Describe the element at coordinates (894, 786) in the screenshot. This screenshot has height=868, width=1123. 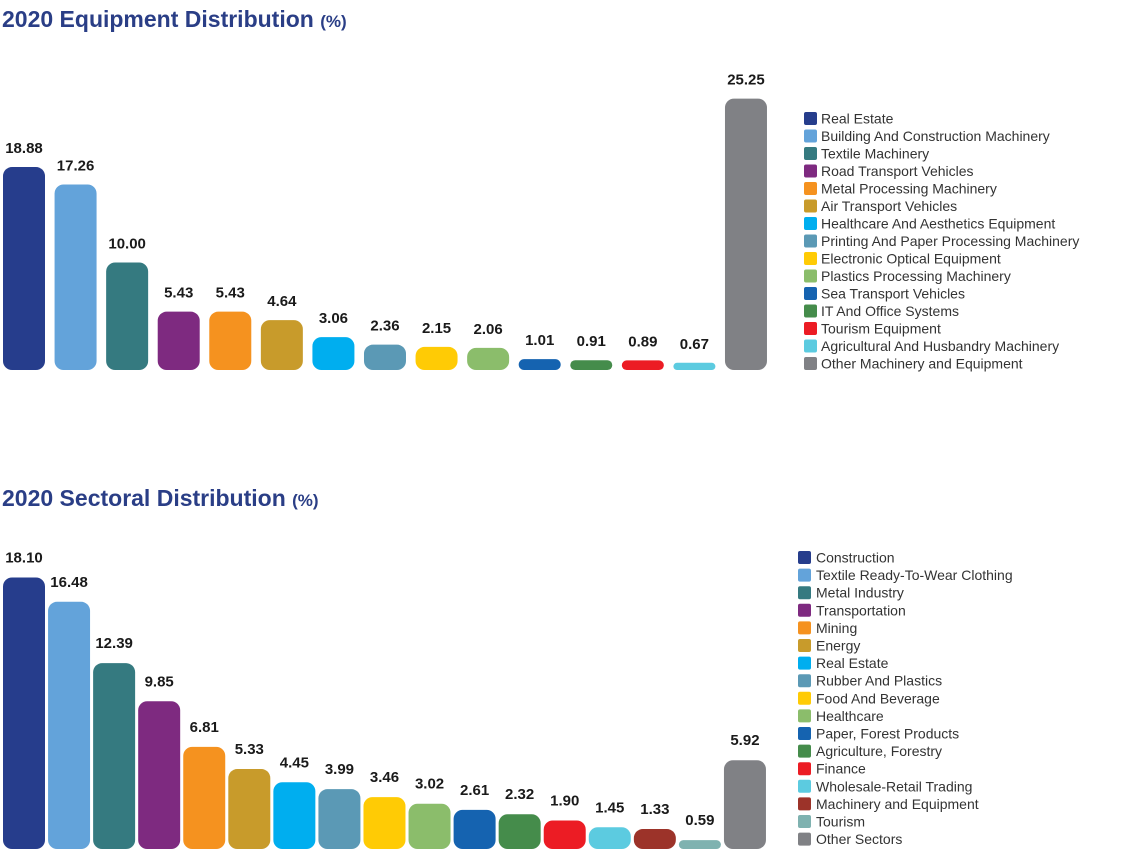
I see `sectoral-legend-label-14: Wholesale-Retail Trading` at that location.